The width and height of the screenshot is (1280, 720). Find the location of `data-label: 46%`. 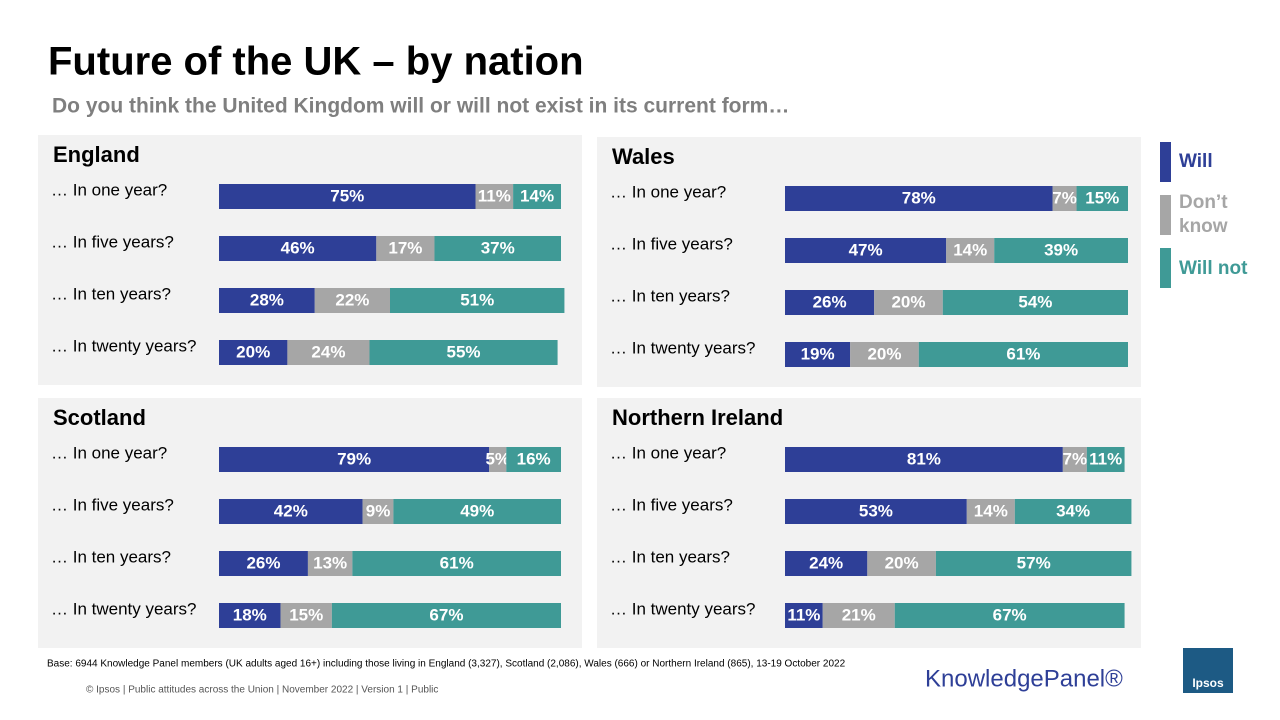

data-label: 46% is located at coordinates (298, 247).